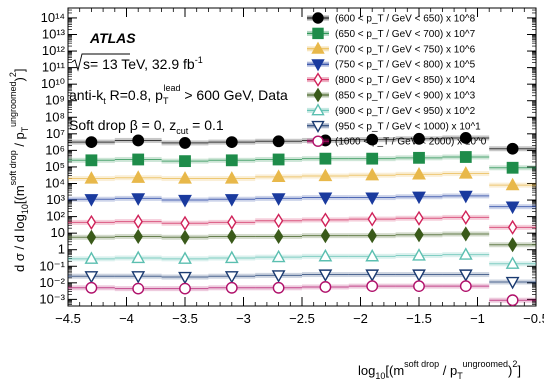 This screenshot has width=544, height=387. Describe the element at coordinates (243, 318) in the screenshot. I see `x-tick-label: −3` at that location.